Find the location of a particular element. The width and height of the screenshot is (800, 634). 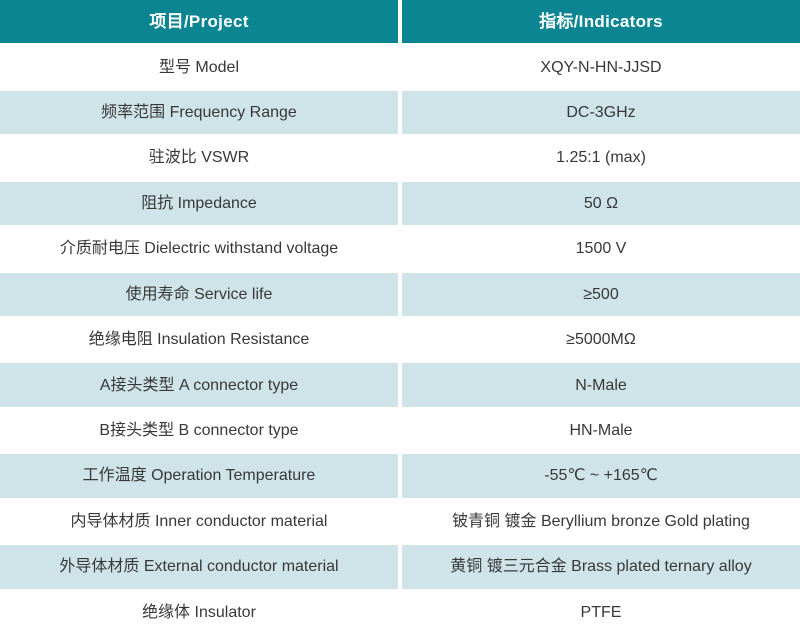

indicator-cell: XQY-N-HN-JJSD is located at coordinates (601, 67).